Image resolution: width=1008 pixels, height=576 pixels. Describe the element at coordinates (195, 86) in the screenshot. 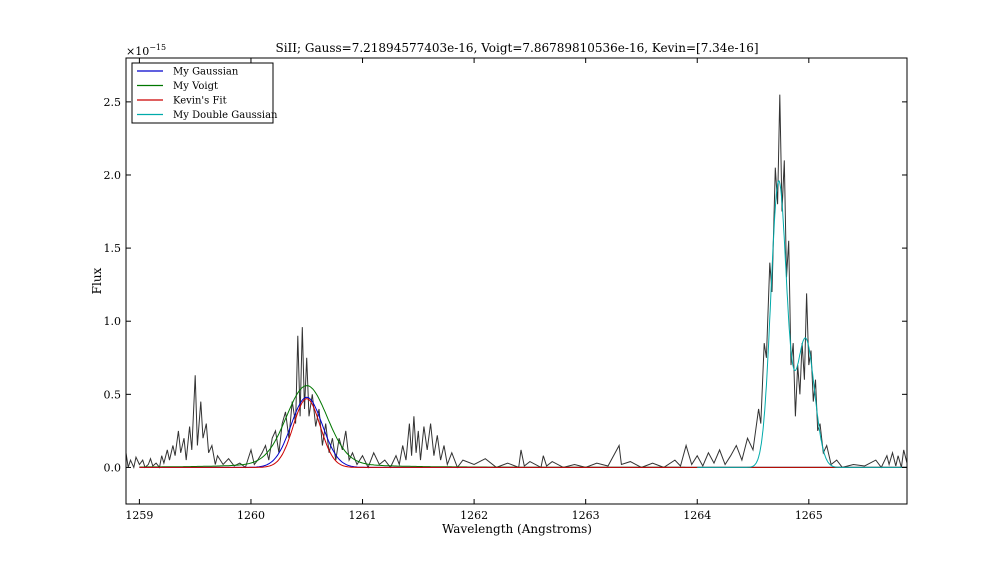

I see `legend-label: My Voigt` at that location.